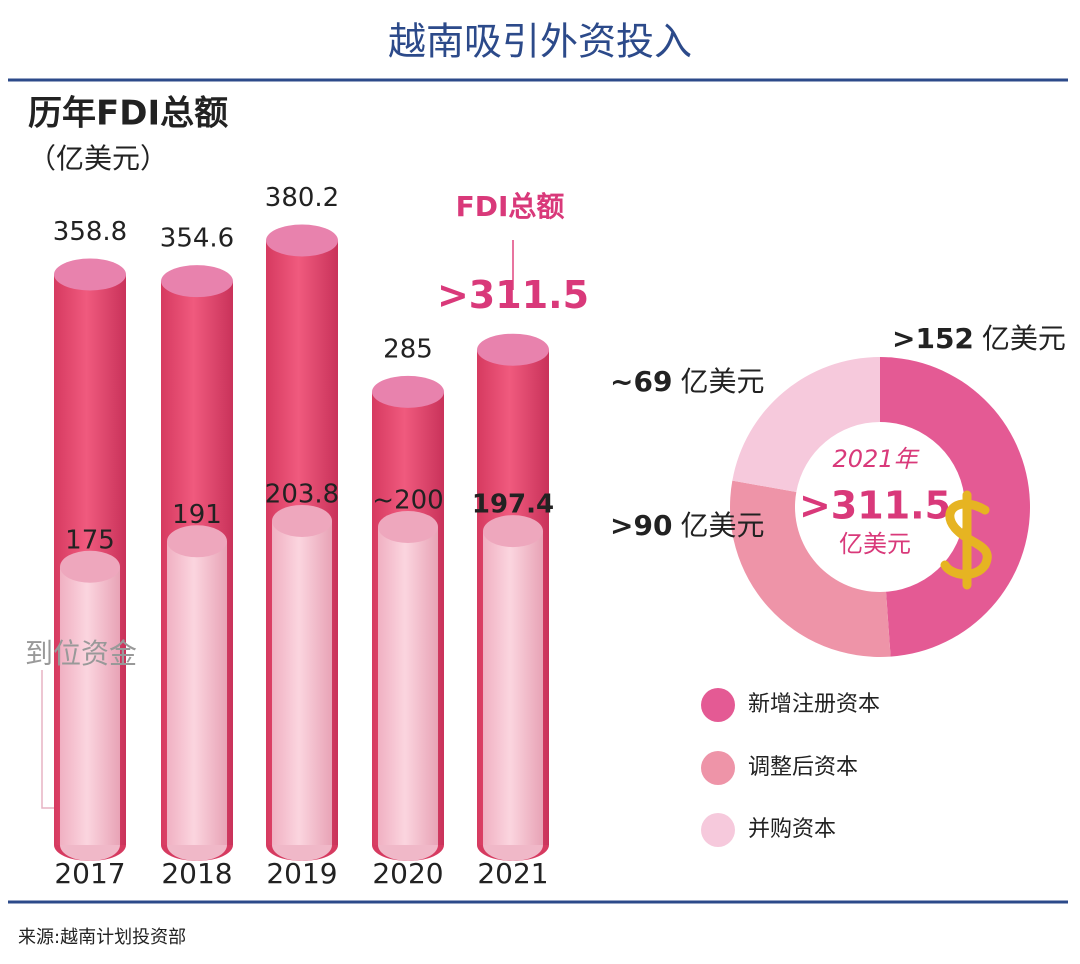 This screenshot has height=964, width=1080. I want to click on value: >152, so click(933, 338).